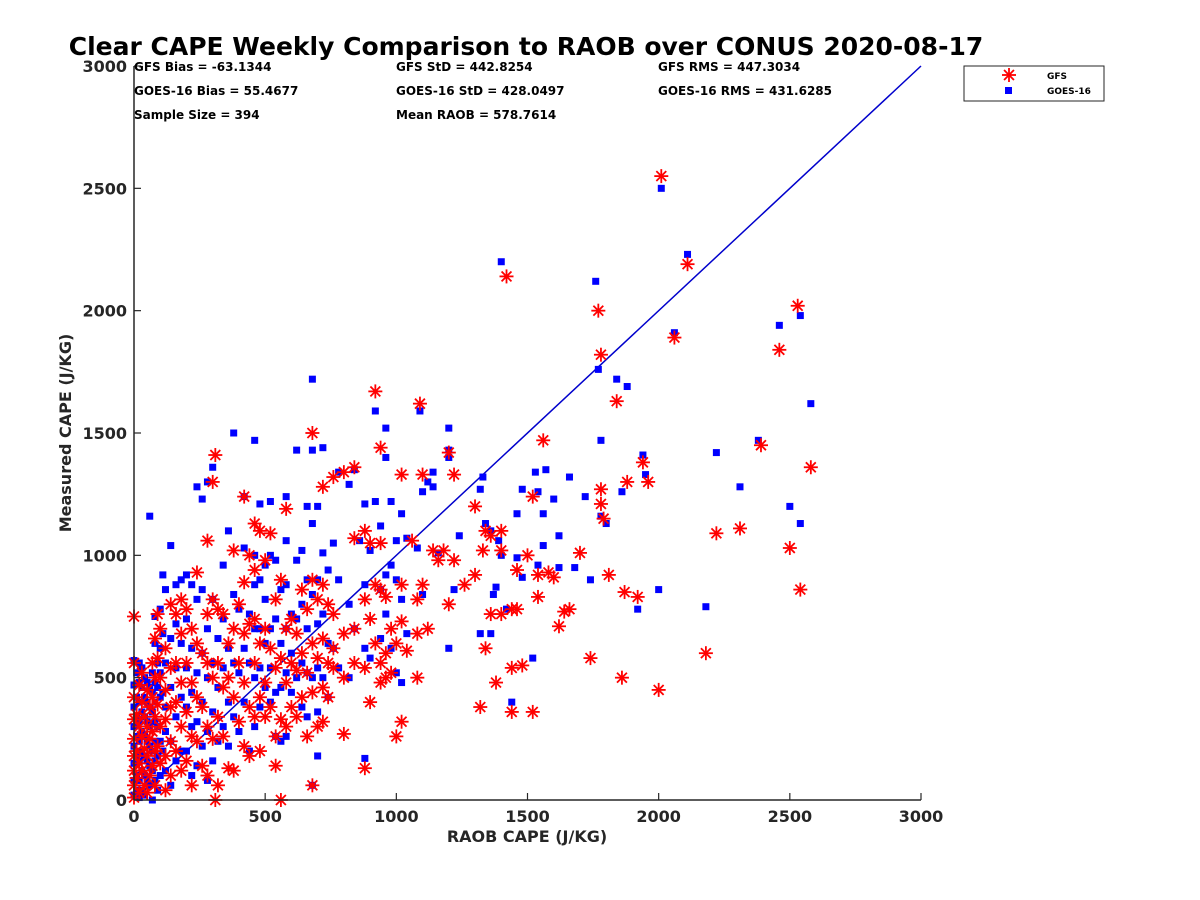 The height and width of the screenshot is (900, 1200). Describe the element at coordinates (1034, 83) in the screenshot. I see `legend-box` at that location.